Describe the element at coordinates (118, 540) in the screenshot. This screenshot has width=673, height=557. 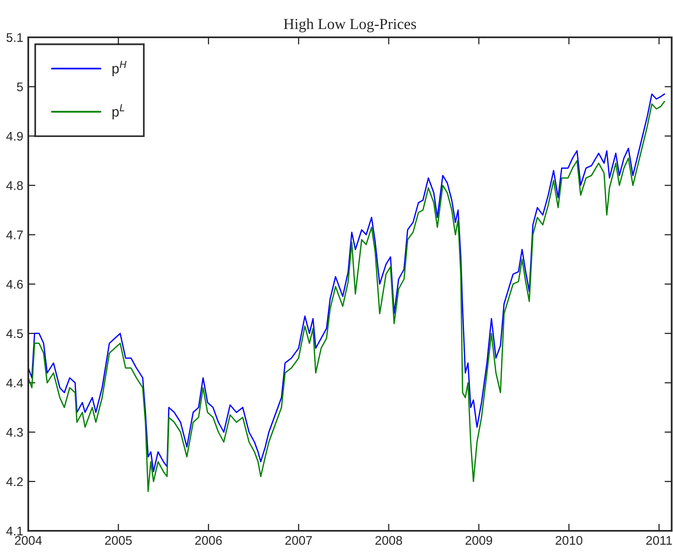
I see `x-tick-label: 2005` at that location.